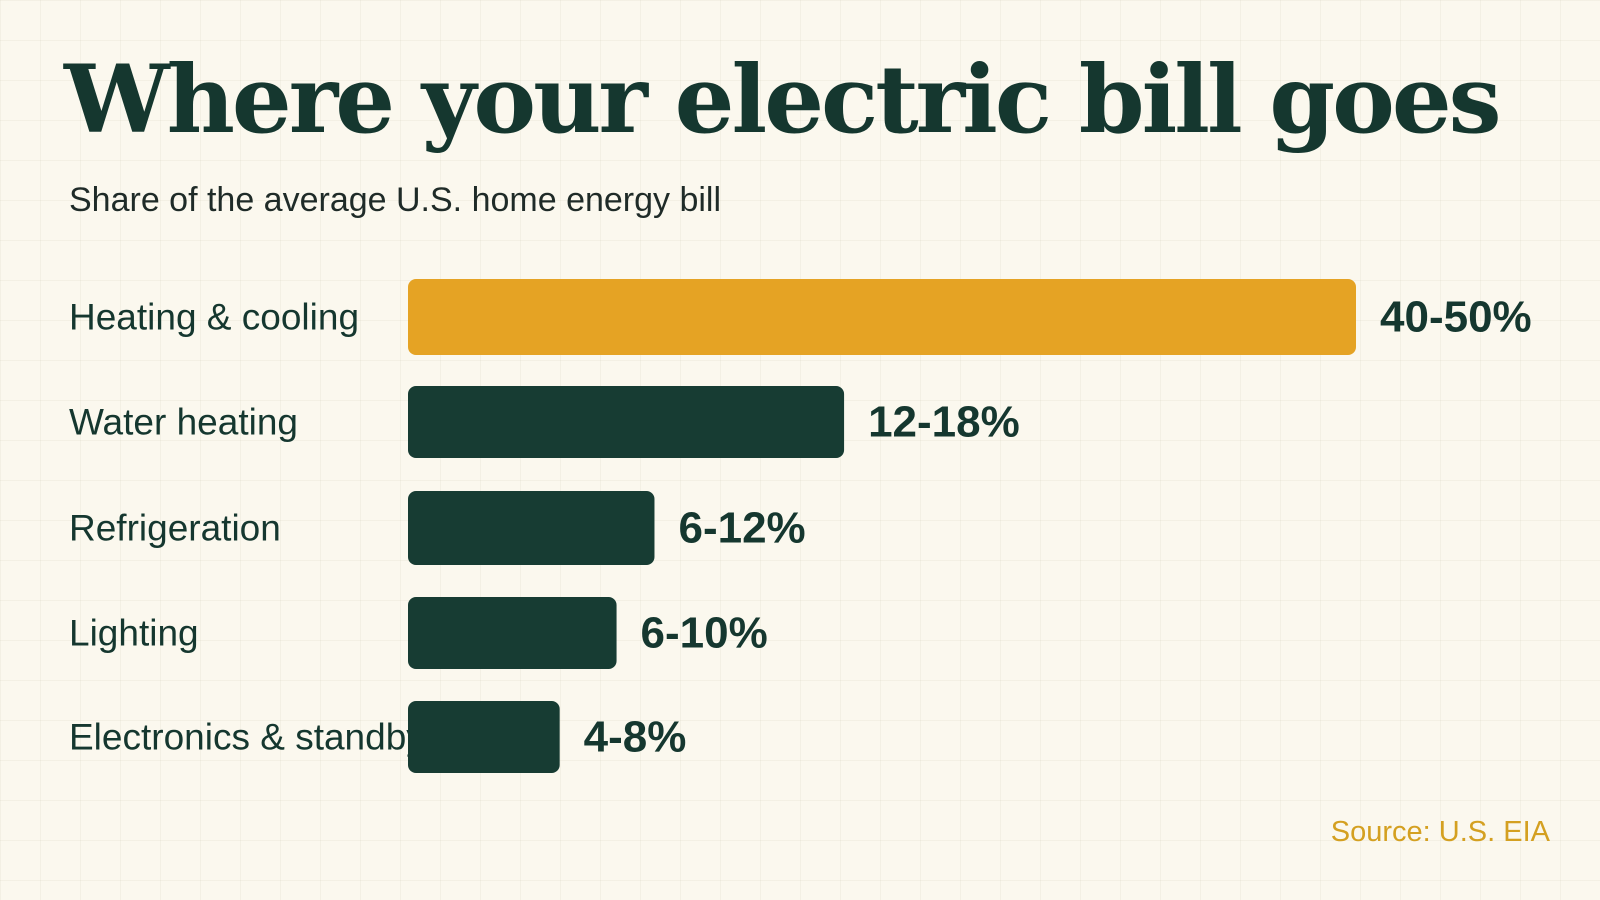 The height and width of the screenshot is (900, 1600). I want to click on category-label: Lighting, so click(134, 633).